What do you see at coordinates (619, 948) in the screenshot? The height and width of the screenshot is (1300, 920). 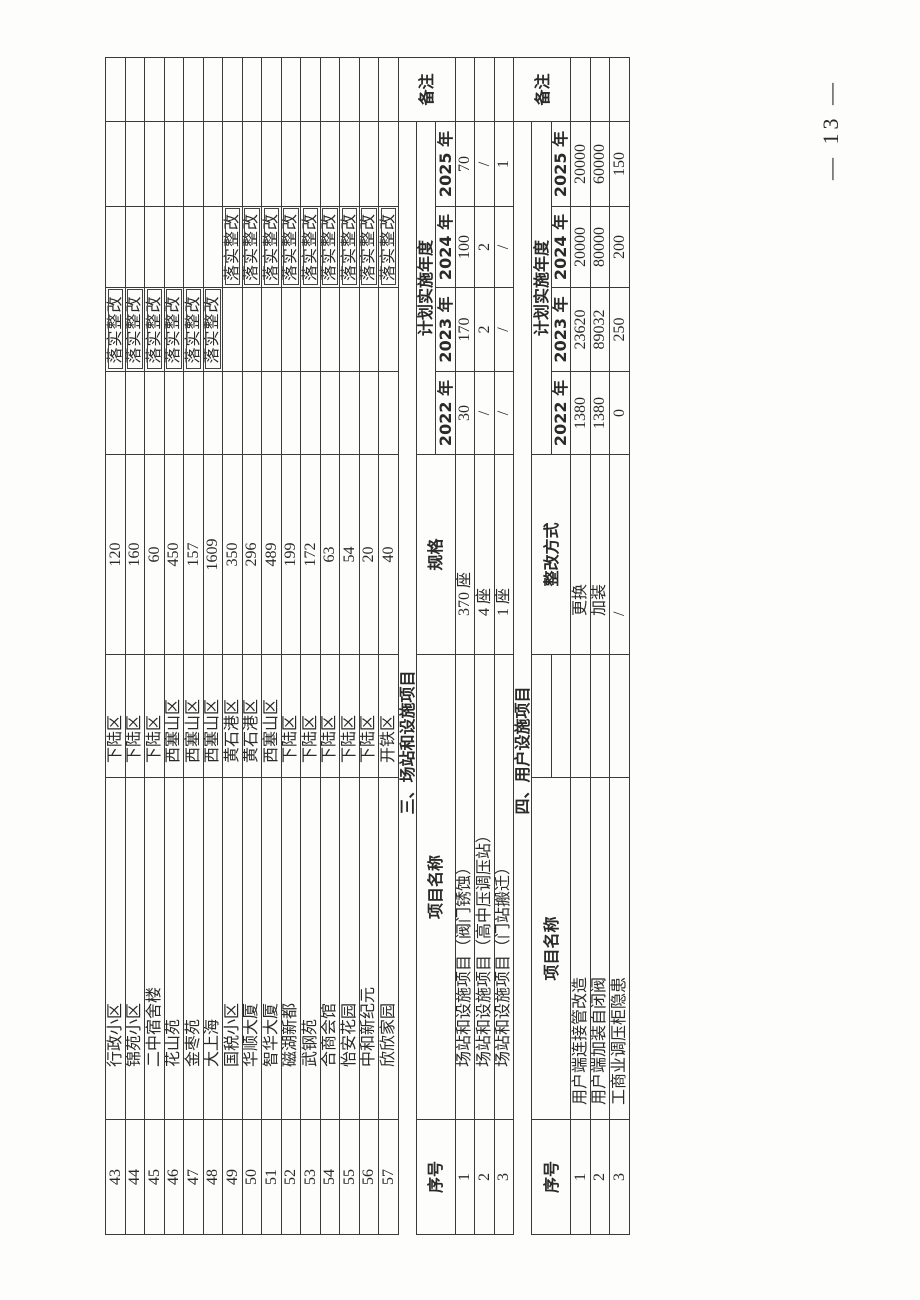 I see `project-name: 工商业调压柜隐患` at bounding box center [619, 948].